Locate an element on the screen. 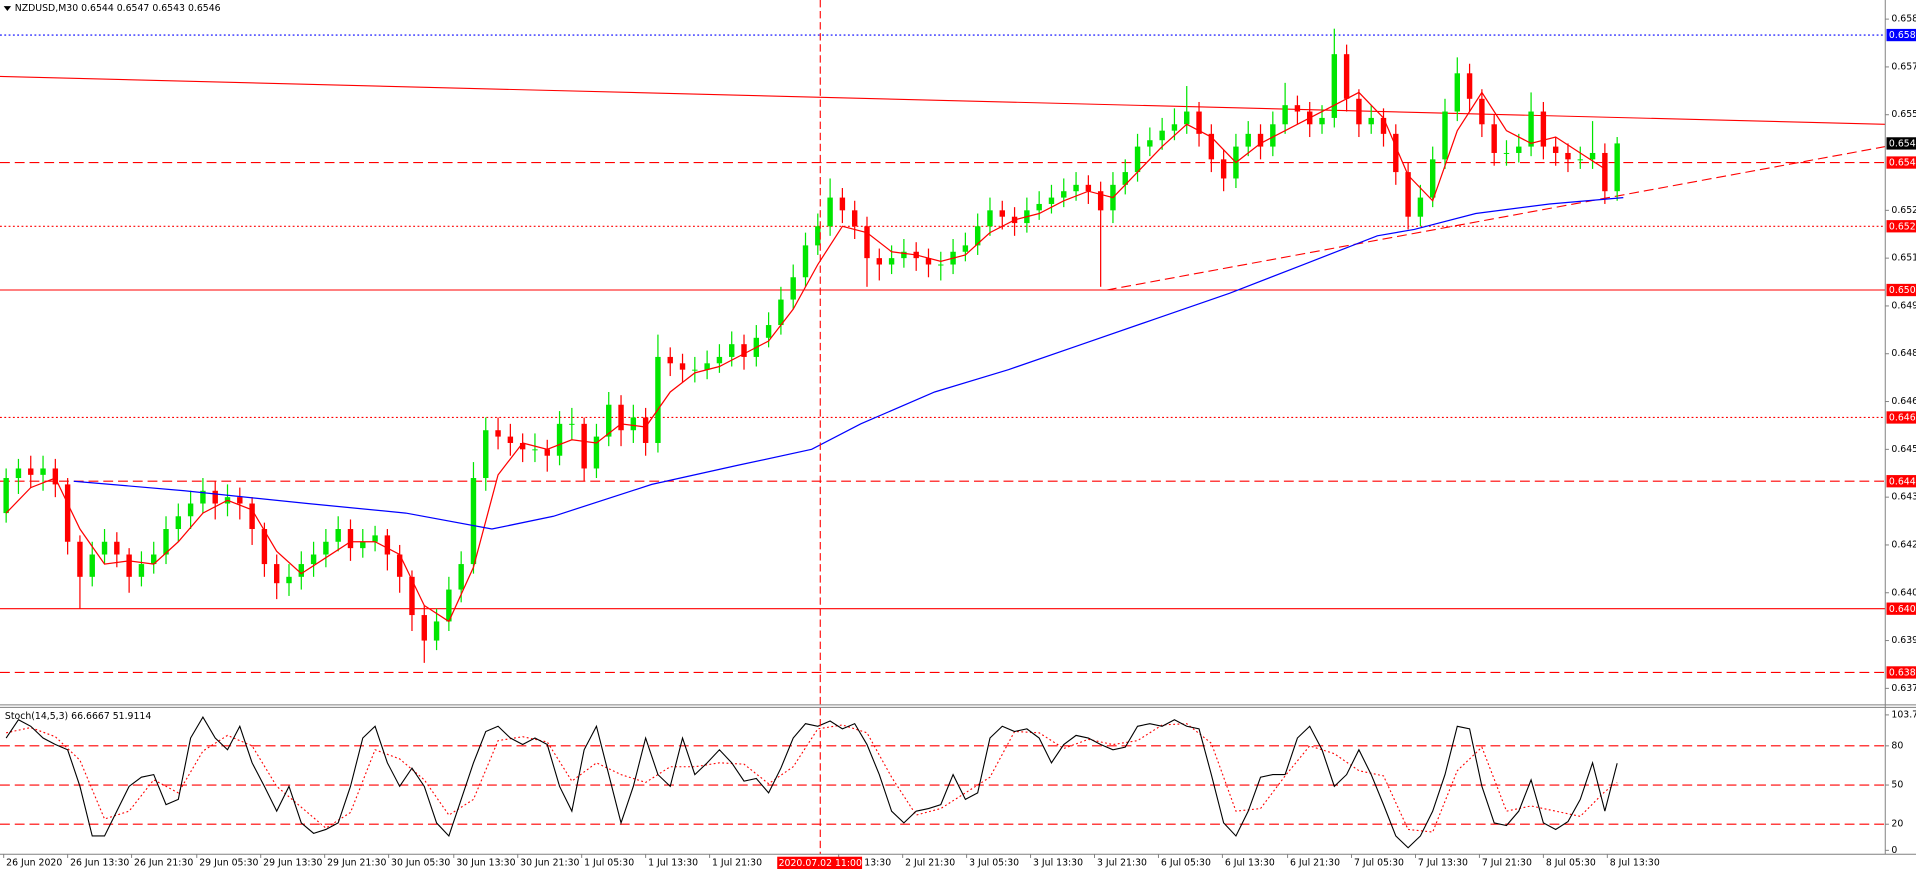 The width and height of the screenshot is (1916, 869). y-tick-label: 50 is located at coordinates (1897, 785).